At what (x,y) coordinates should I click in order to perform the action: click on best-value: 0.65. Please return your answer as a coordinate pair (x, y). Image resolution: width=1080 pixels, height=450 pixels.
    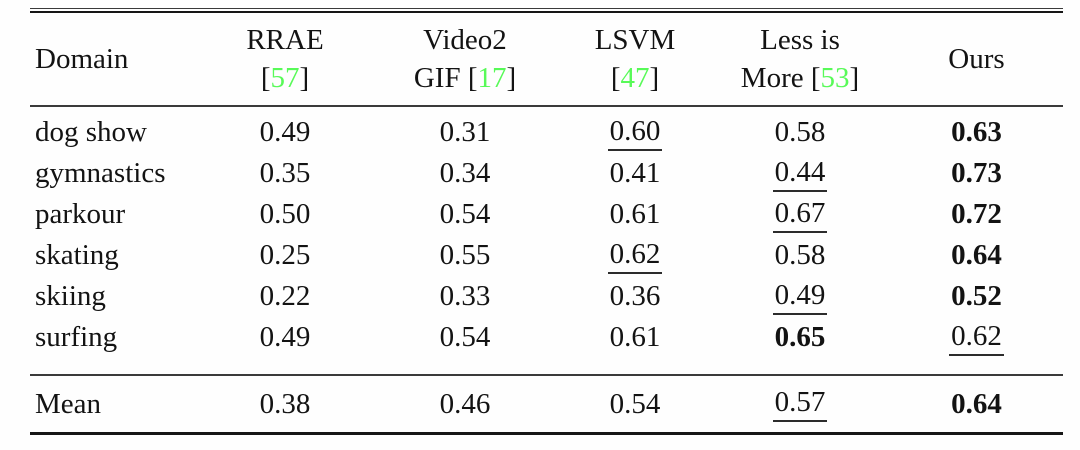
    Looking at the image, I should click on (800, 337).